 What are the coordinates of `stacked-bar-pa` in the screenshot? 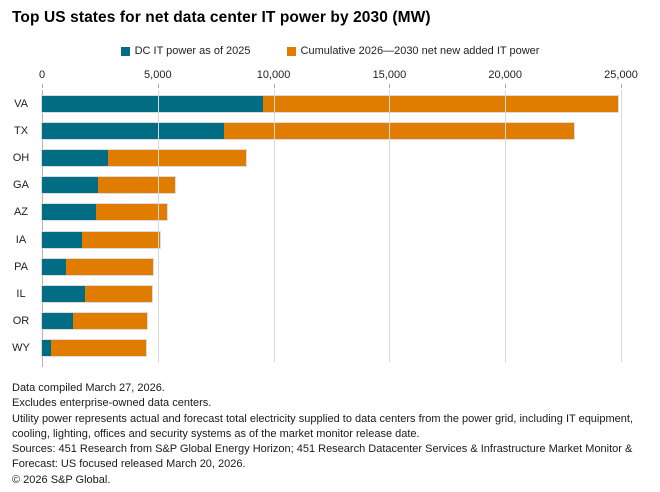 It's located at (97, 266).